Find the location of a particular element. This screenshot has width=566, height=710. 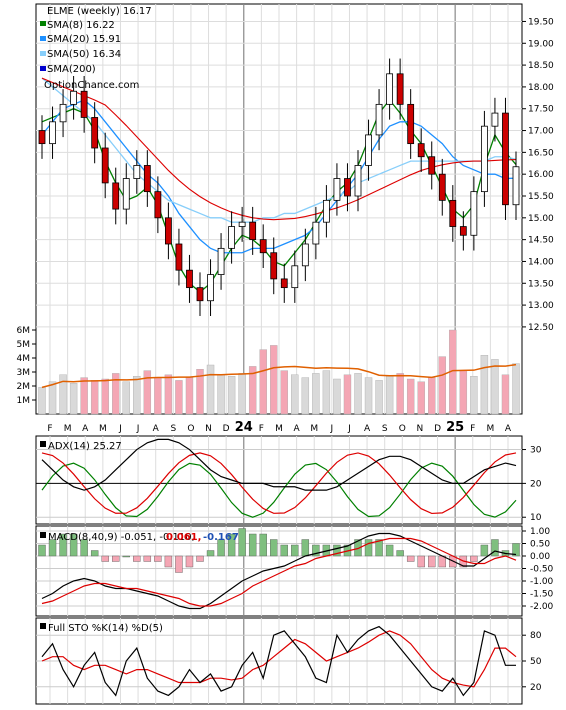

sma200-swatch is located at coordinates (43, 68).